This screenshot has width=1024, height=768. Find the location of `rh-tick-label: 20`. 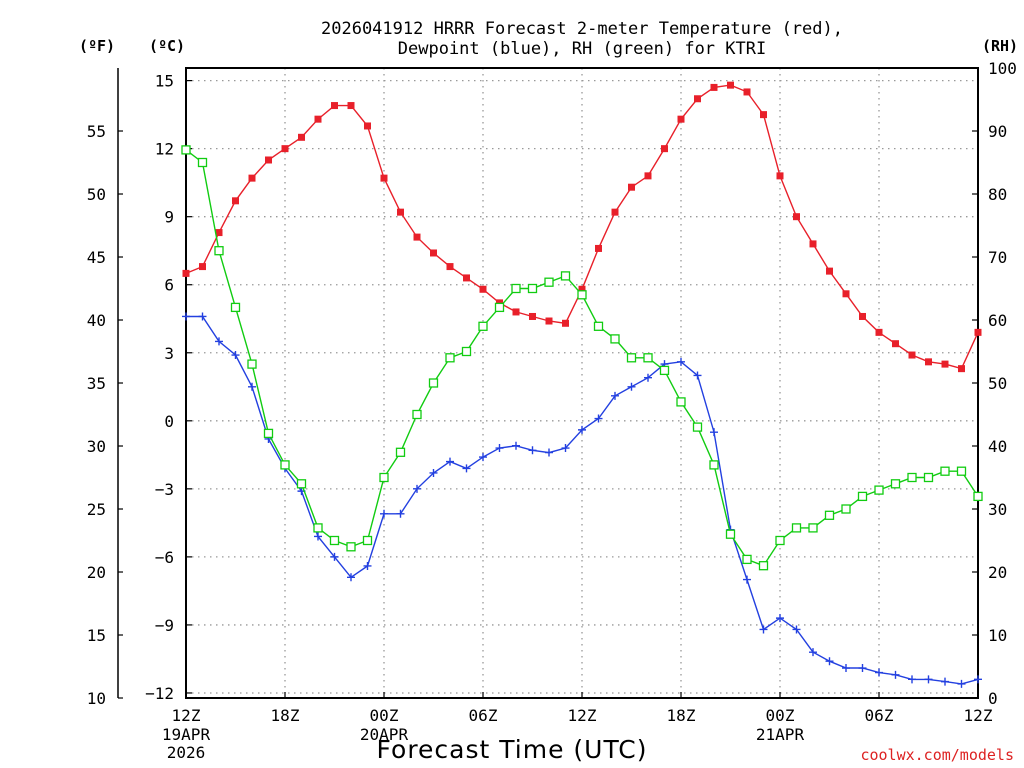

rh-tick-label: 20 is located at coordinates (997, 572).